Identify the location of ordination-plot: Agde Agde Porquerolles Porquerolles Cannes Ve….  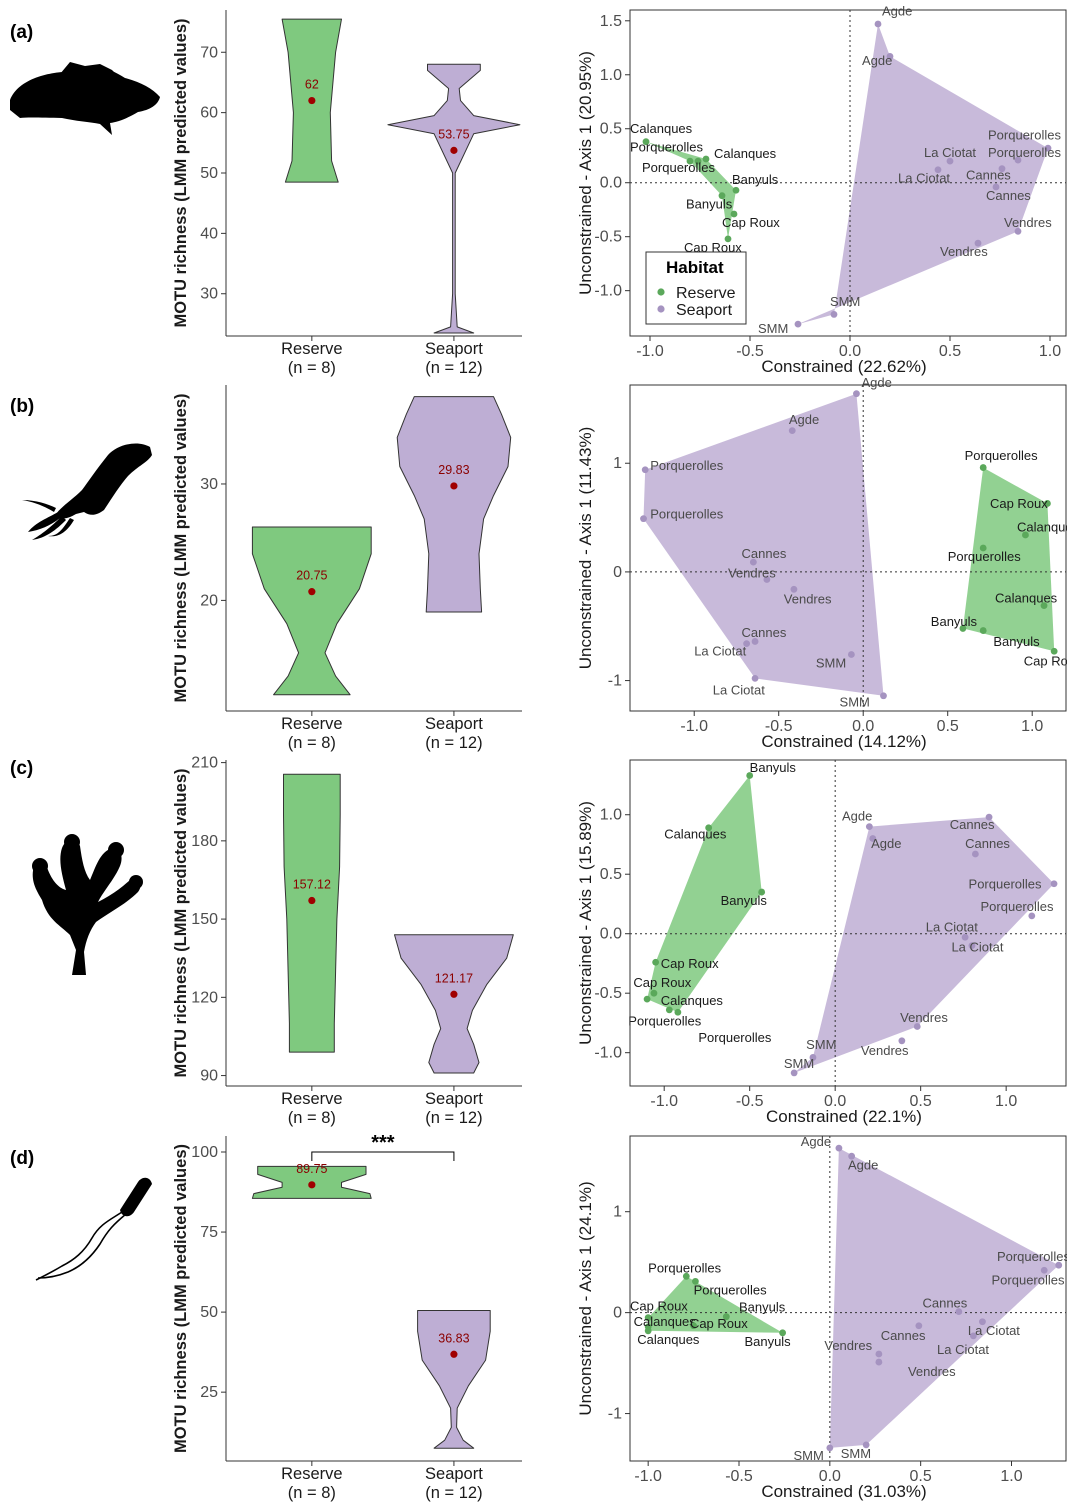
(821, 563).